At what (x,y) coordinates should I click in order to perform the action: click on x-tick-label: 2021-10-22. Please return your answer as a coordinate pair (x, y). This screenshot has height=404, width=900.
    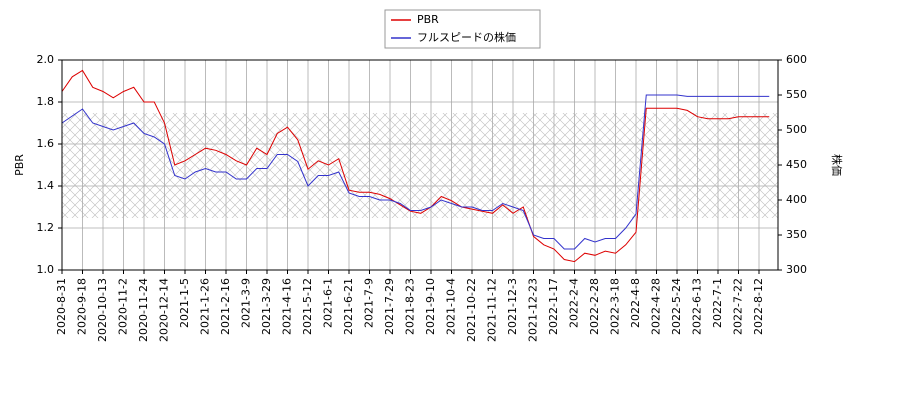
    Looking at the image, I should click on (471, 310).